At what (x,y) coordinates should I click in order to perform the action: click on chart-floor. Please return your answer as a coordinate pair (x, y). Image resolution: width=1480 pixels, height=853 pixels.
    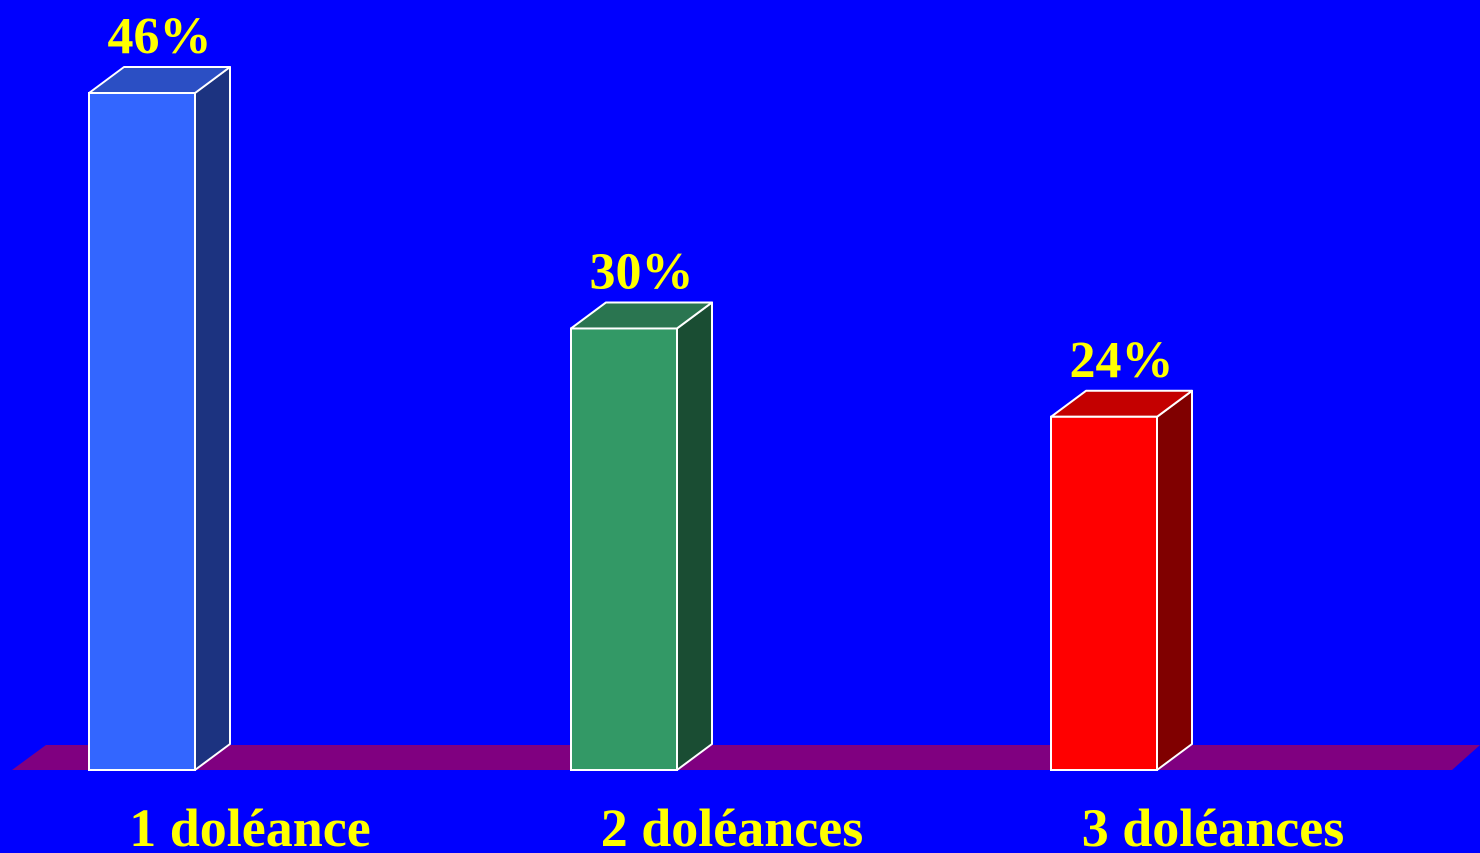
    Looking at the image, I should click on (746, 757).